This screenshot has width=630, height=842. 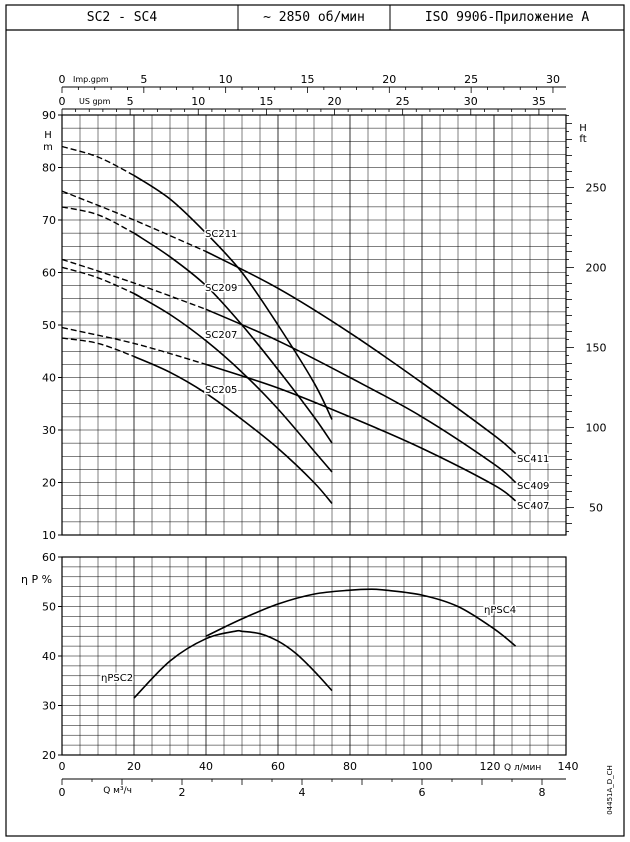 What do you see at coordinates (49, 115) in the screenshot?
I see `y-tick-label-m: 90` at bounding box center [49, 115].